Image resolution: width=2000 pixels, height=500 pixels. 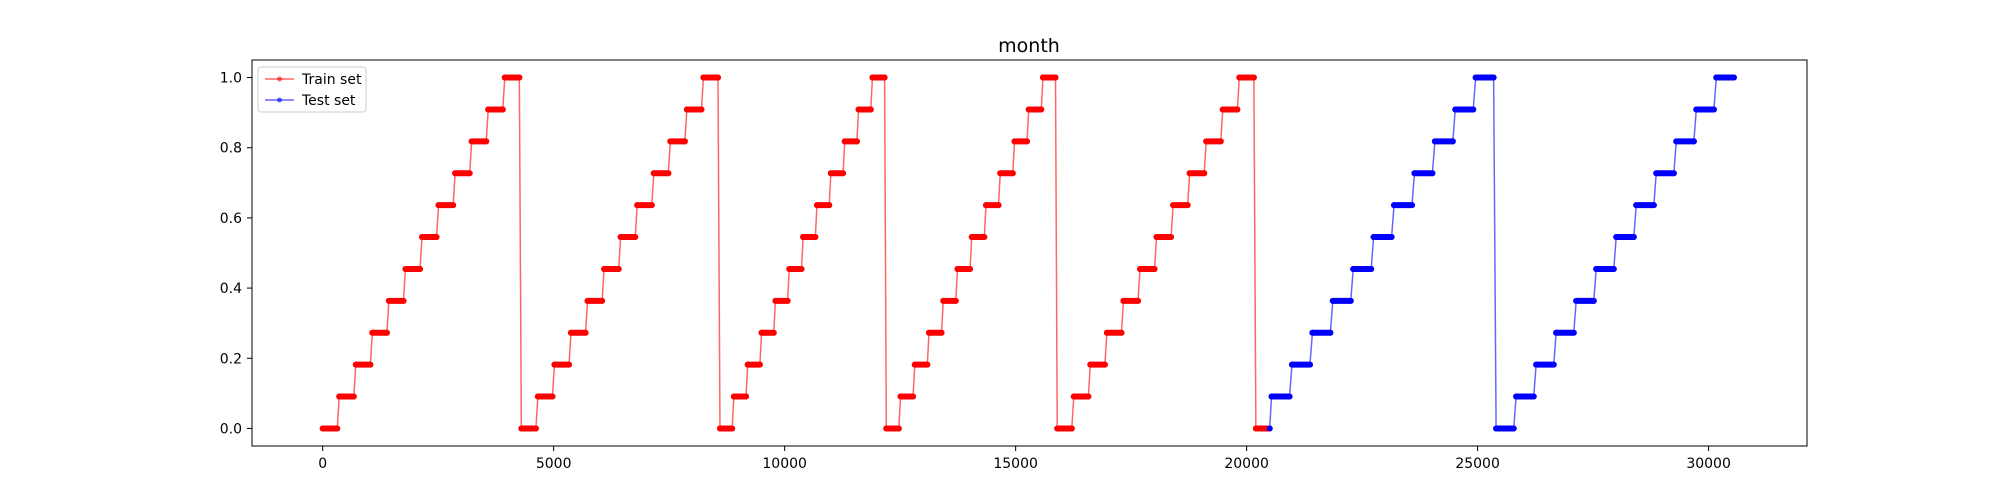 I want to click on x-axis: 0 5000 10000 15000 20000 25000 30000, so click(x=1024, y=459).